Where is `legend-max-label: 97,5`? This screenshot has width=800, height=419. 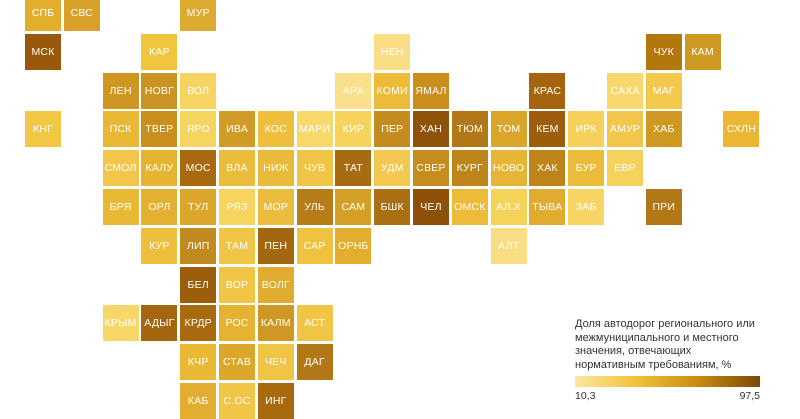 legend-max-label: 97,5 is located at coordinates (749, 396).